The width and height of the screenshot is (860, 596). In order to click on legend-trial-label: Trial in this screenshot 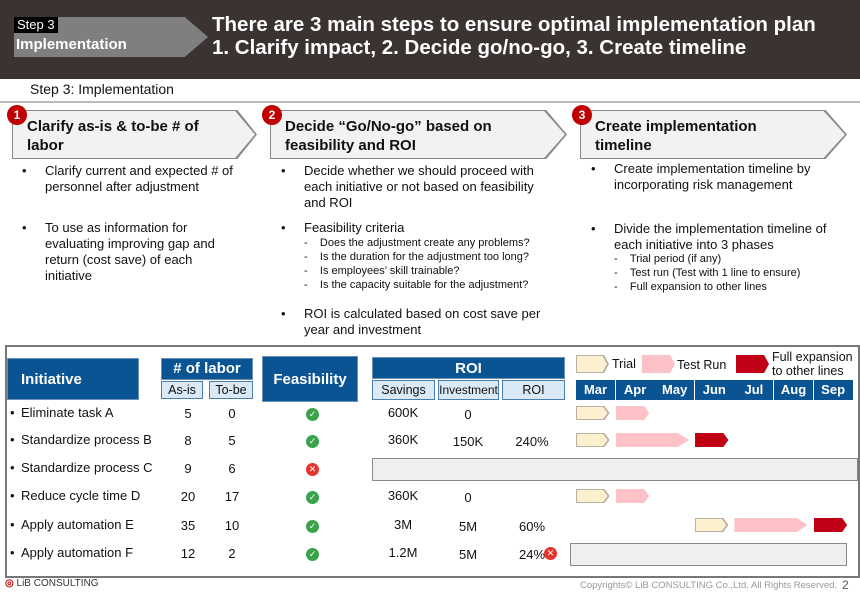, I will do `click(624, 364)`.